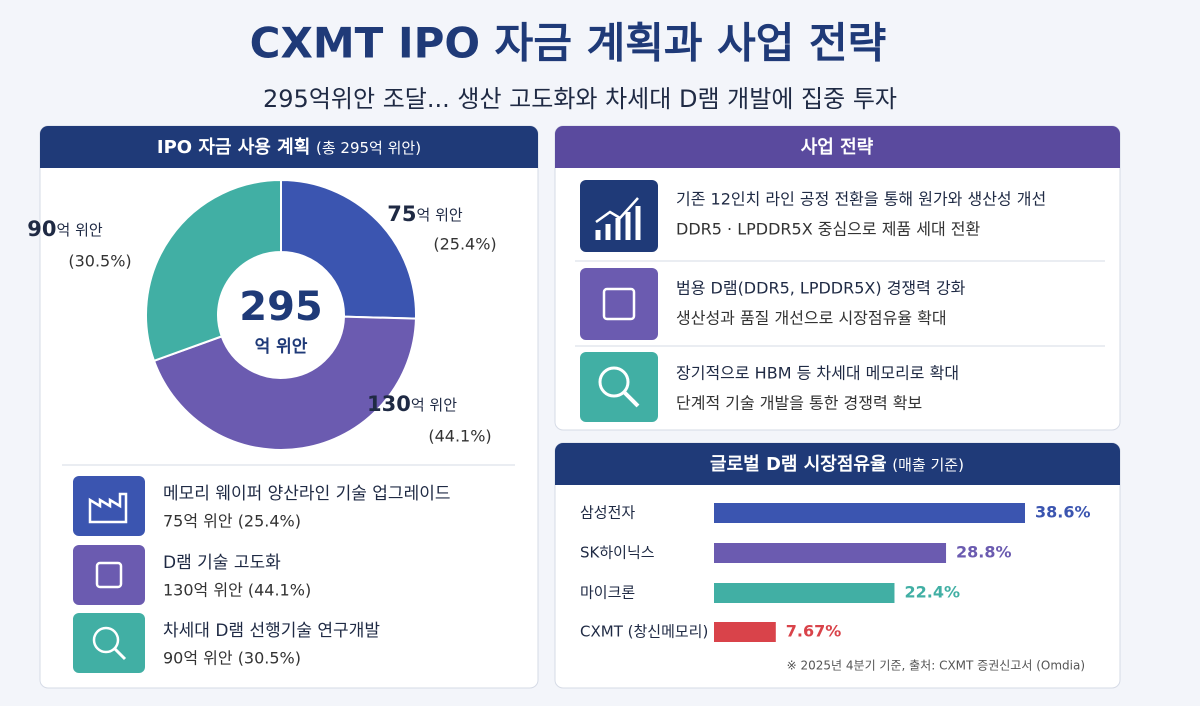  I want to click on page-subtitle: 295억위안 조달... 생산 고도화와 차세대 D램 개발에 집중 투자, so click(580, 99).